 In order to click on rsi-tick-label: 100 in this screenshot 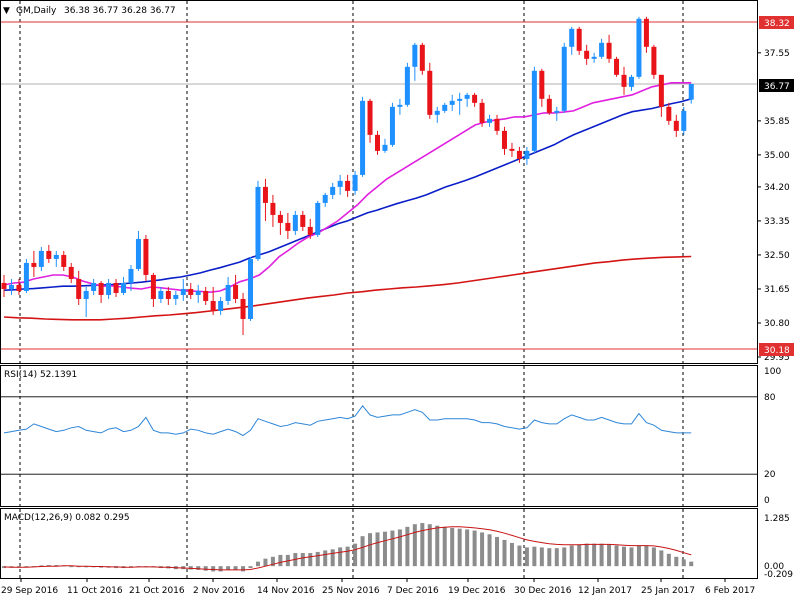, I will do `click(772, 372)`.